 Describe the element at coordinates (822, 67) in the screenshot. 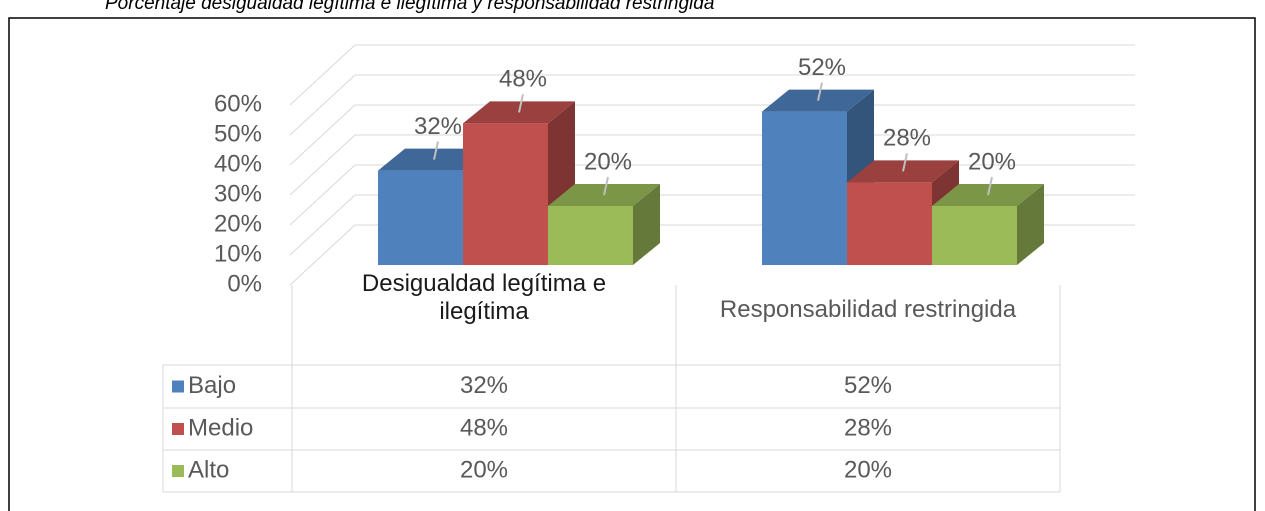

I see `data-label: 52%` at that location.